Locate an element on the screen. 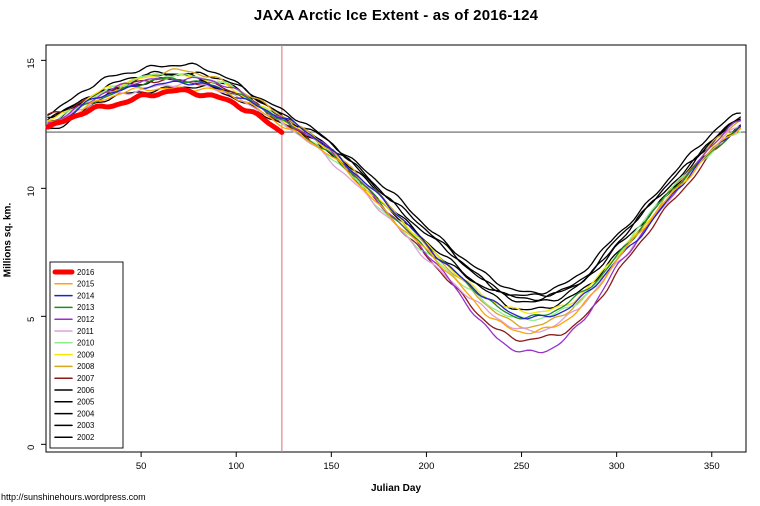 This screenshot has width=760, height=506. x-tick-label: 50 is located at coordinates (141, 466).